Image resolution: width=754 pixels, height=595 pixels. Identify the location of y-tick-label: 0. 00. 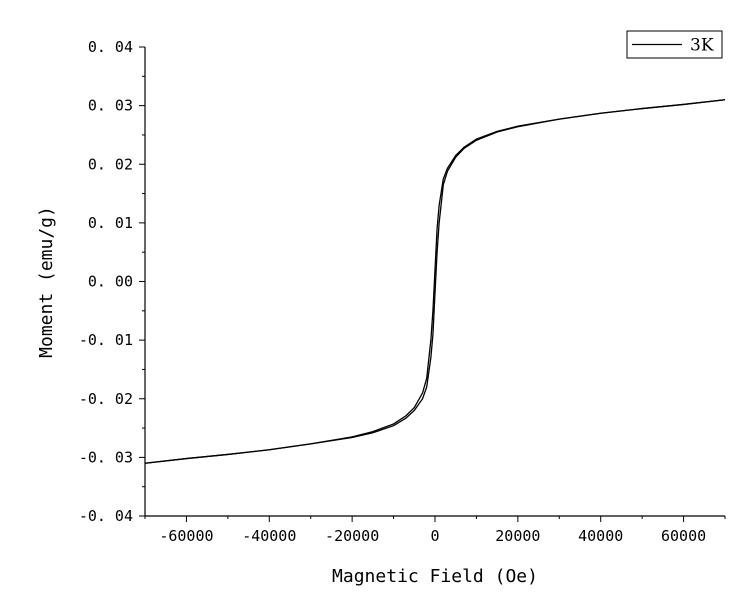
(110, 282).